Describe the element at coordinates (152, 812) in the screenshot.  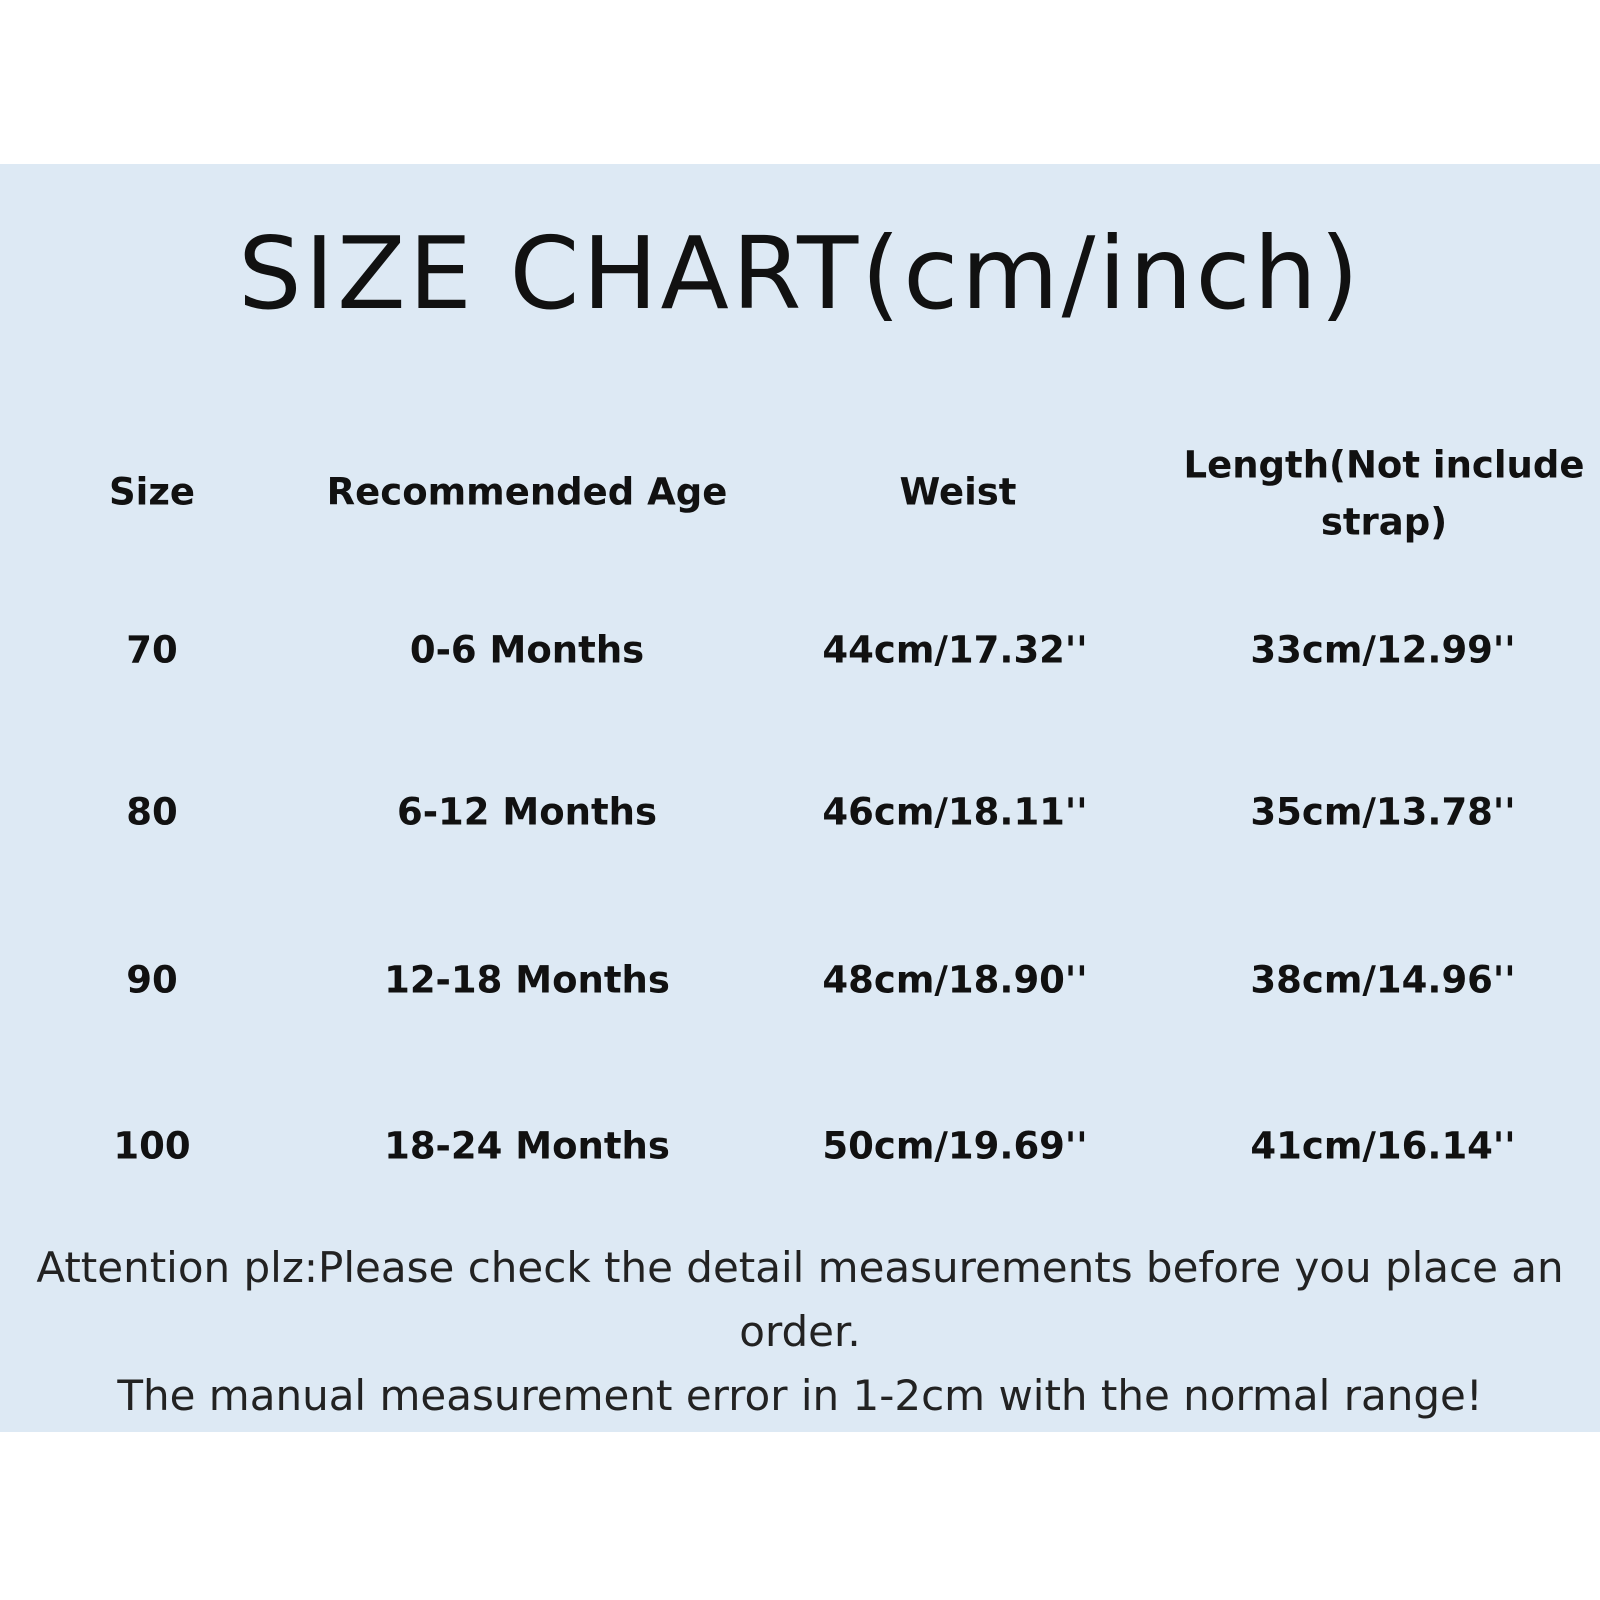
I see `cell-size: 80` at that location.